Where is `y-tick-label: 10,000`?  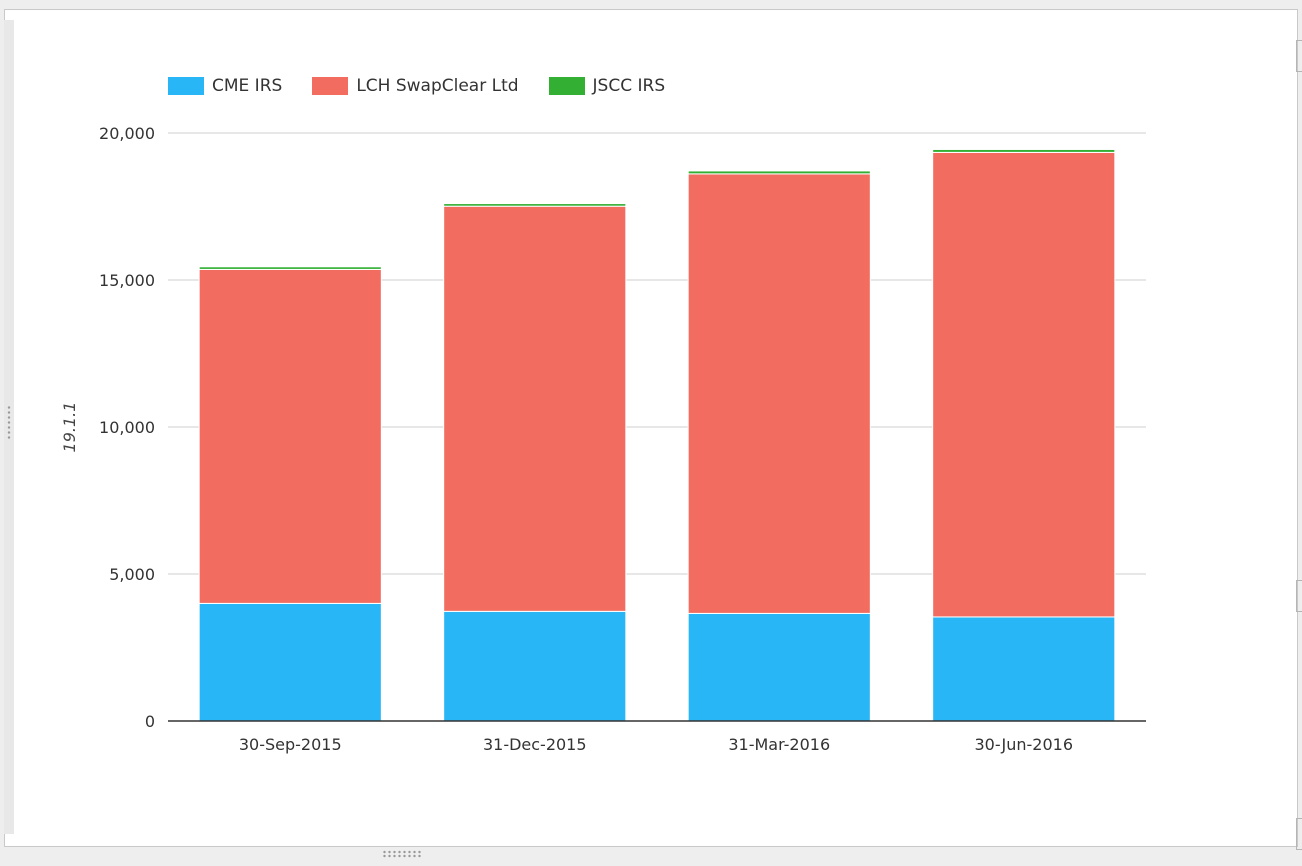 y-tick-label: 10,000 is located at coordinates (127, 427).